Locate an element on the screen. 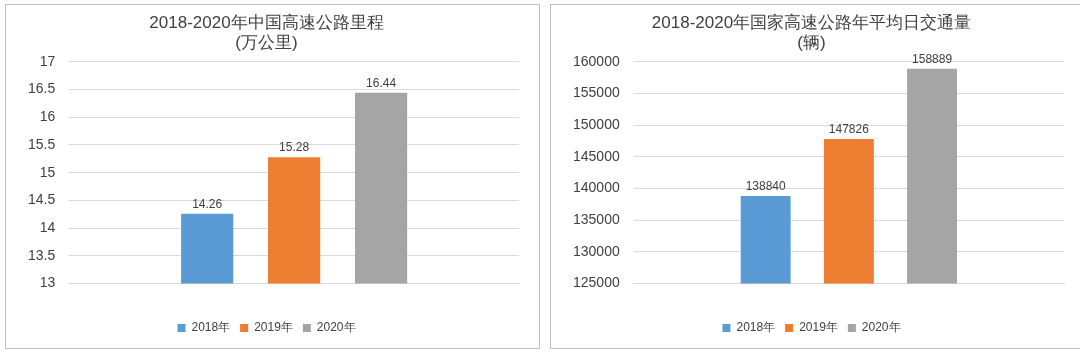 The width and height of the screenshot is (1080, 363). chart-title: 2018-2020年国家高速公路年平均日交通量 (辆) is located at coordinates (811, 32).